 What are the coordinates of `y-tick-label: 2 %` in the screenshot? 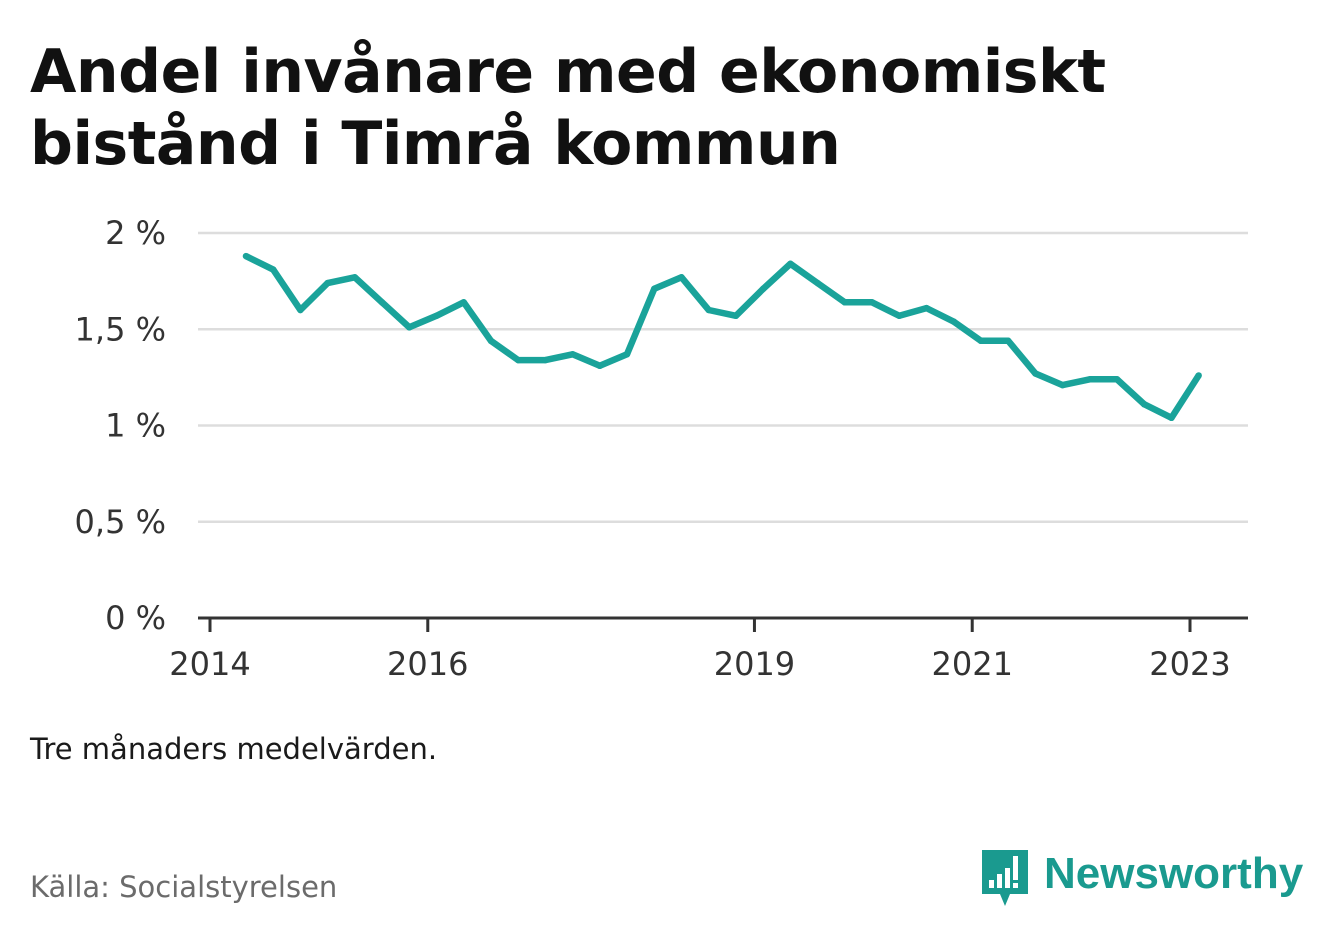 It's located at (135, 233).